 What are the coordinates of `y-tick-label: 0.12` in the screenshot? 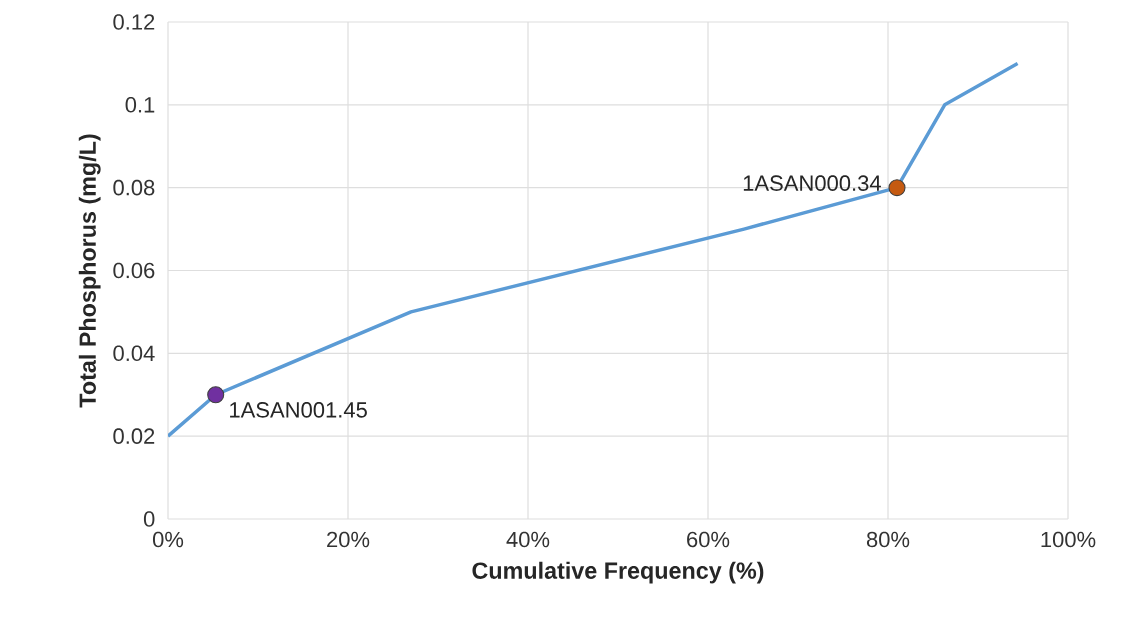 It's located at (134, 22).